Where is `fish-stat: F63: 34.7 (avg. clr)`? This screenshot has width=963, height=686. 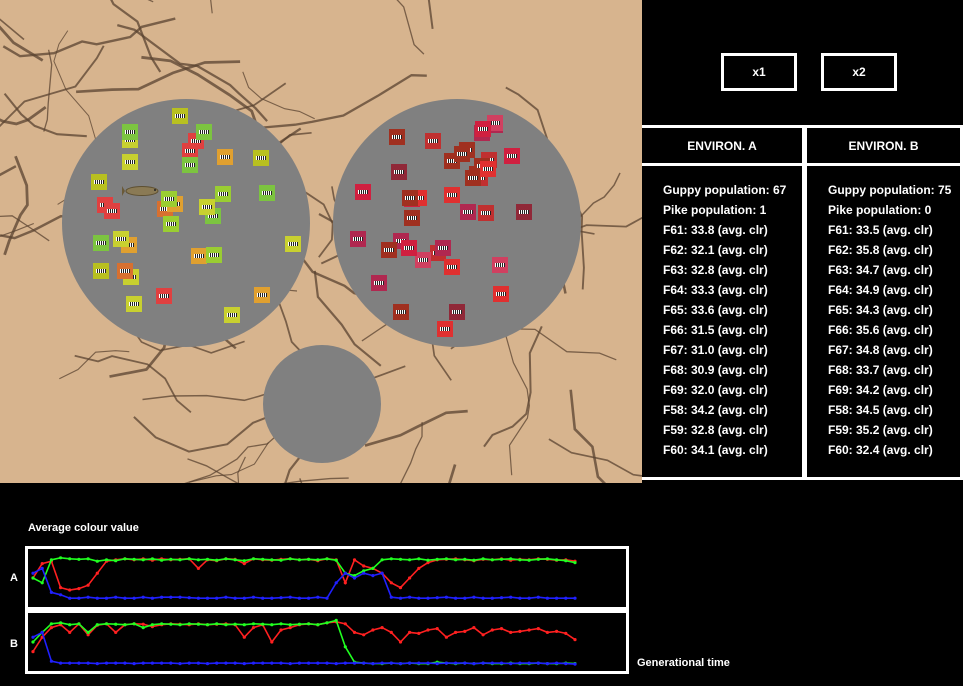 fish-stat: F63: 34.7 (avg. clr) is located at coordinates (880, 270).